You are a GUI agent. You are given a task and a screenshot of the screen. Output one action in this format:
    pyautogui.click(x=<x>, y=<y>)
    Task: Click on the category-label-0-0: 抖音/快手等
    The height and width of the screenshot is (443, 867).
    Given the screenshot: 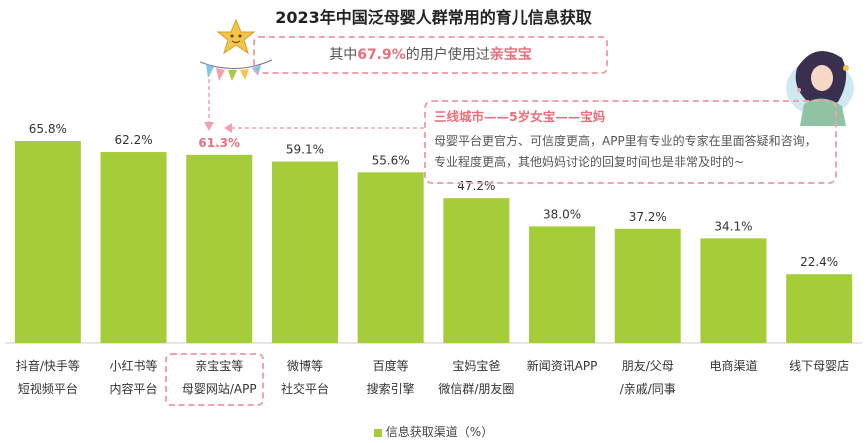 What is the action you would take?
    pyautogui.click(x=48, y=365)
    